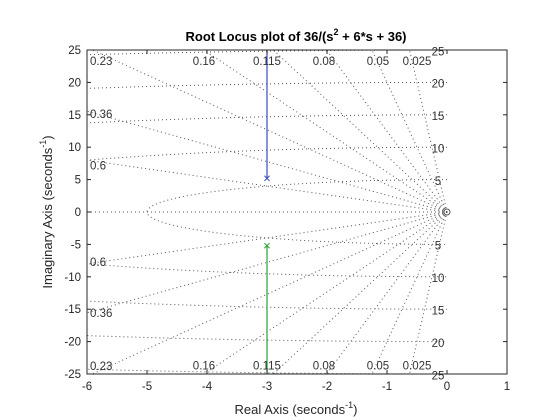 This screenshot has width=560, height=420. I want to click on grid-damping-ray, so click(386, 292).